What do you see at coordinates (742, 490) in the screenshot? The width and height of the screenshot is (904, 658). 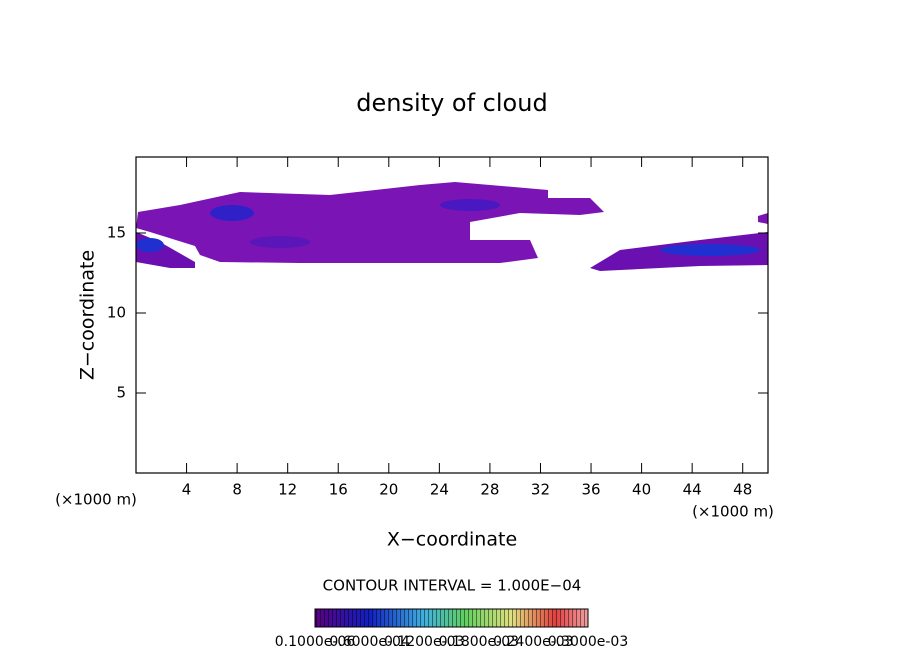 I see `x-tick-label: 48` at bounding box center [742, 490].